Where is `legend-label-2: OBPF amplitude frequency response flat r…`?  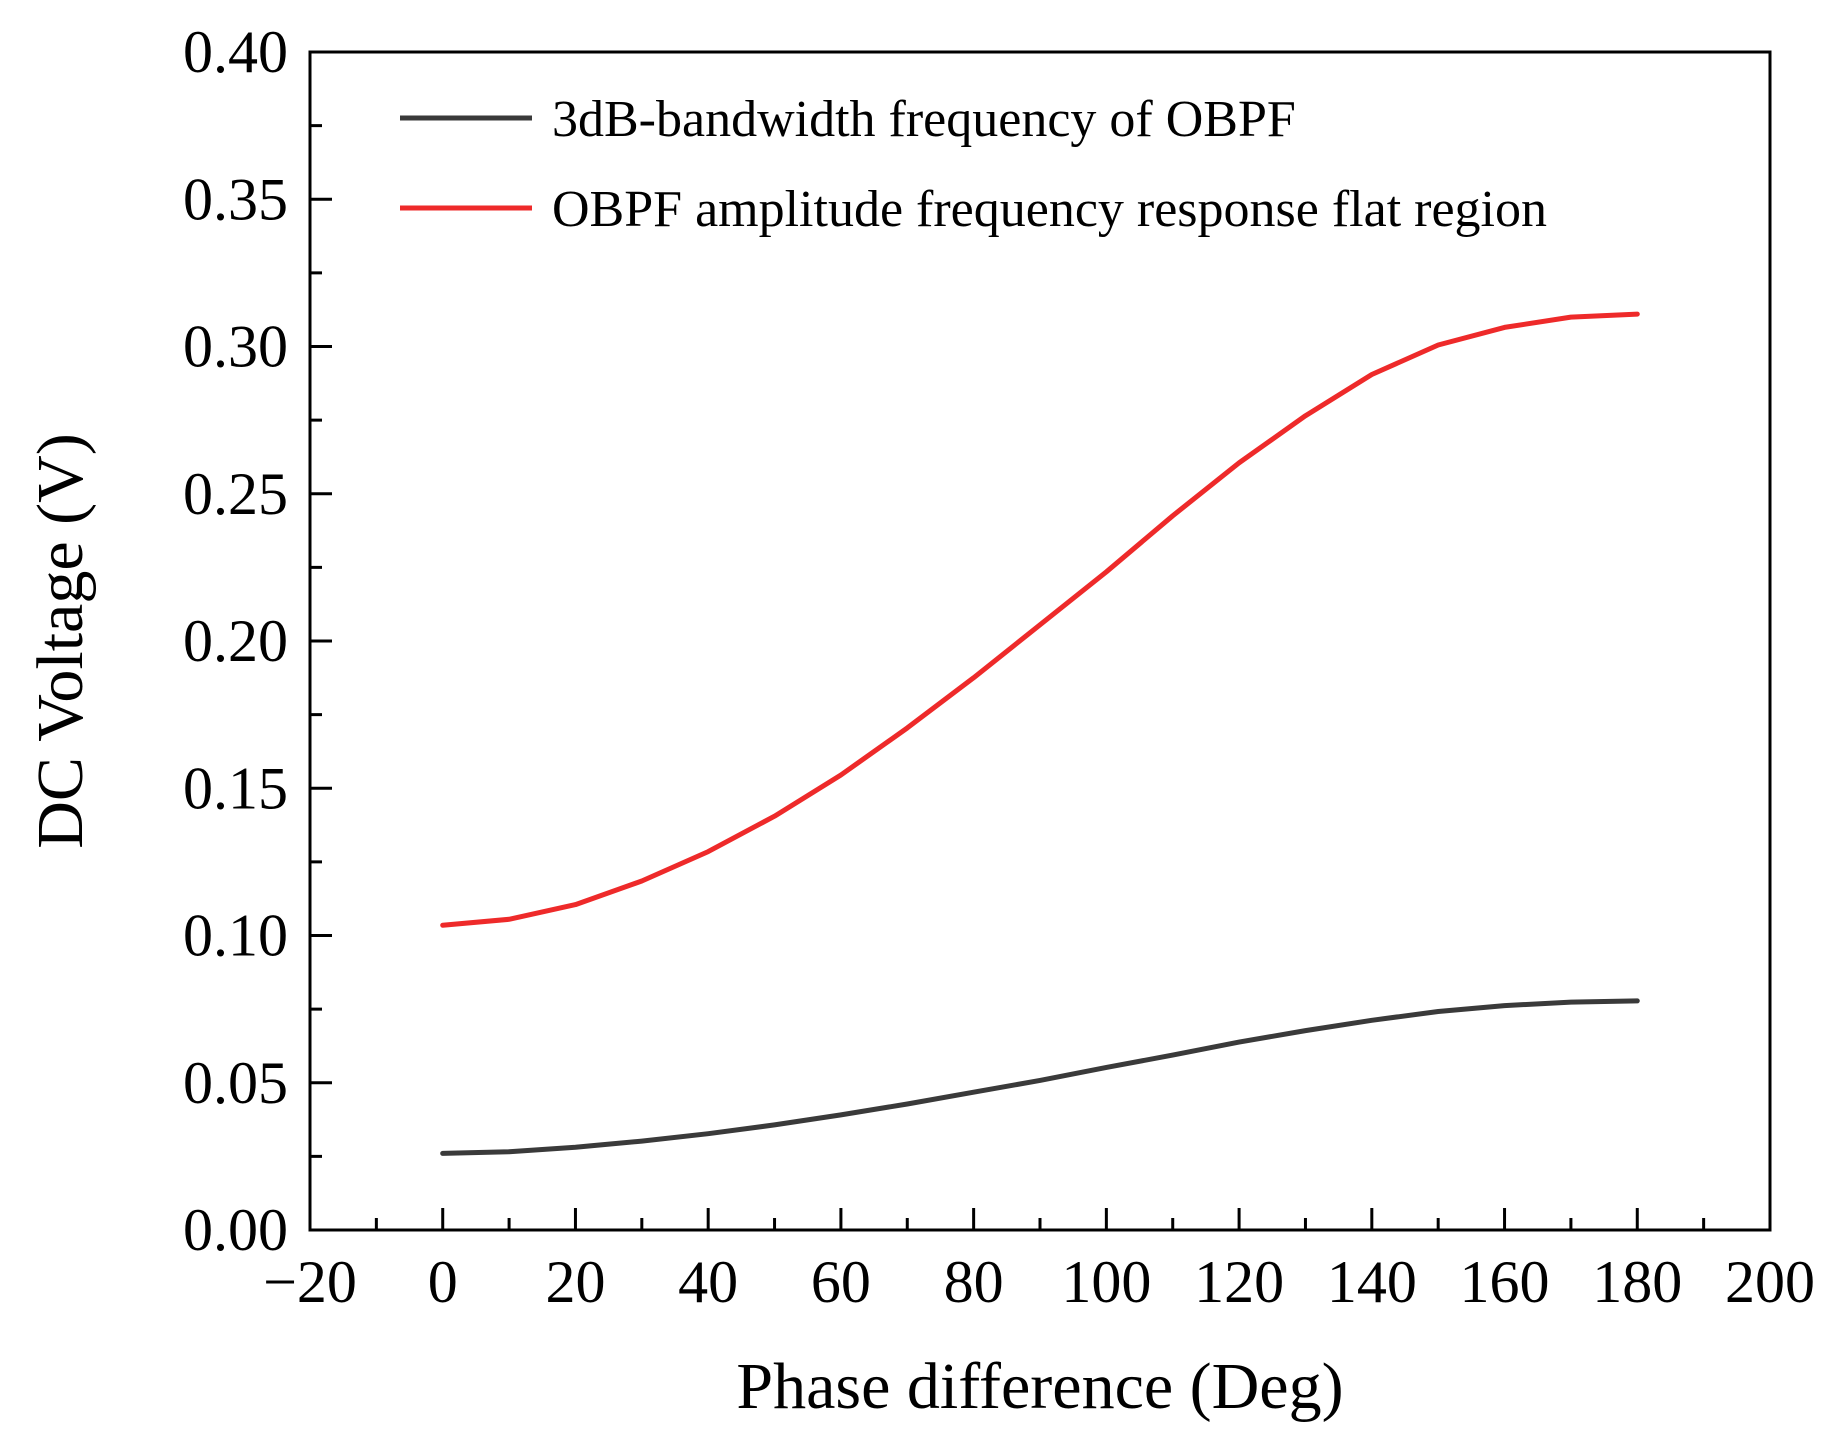 legend-label-2: OBPF amplitude frequency response flat r… is located at coordinates (1049, 209).